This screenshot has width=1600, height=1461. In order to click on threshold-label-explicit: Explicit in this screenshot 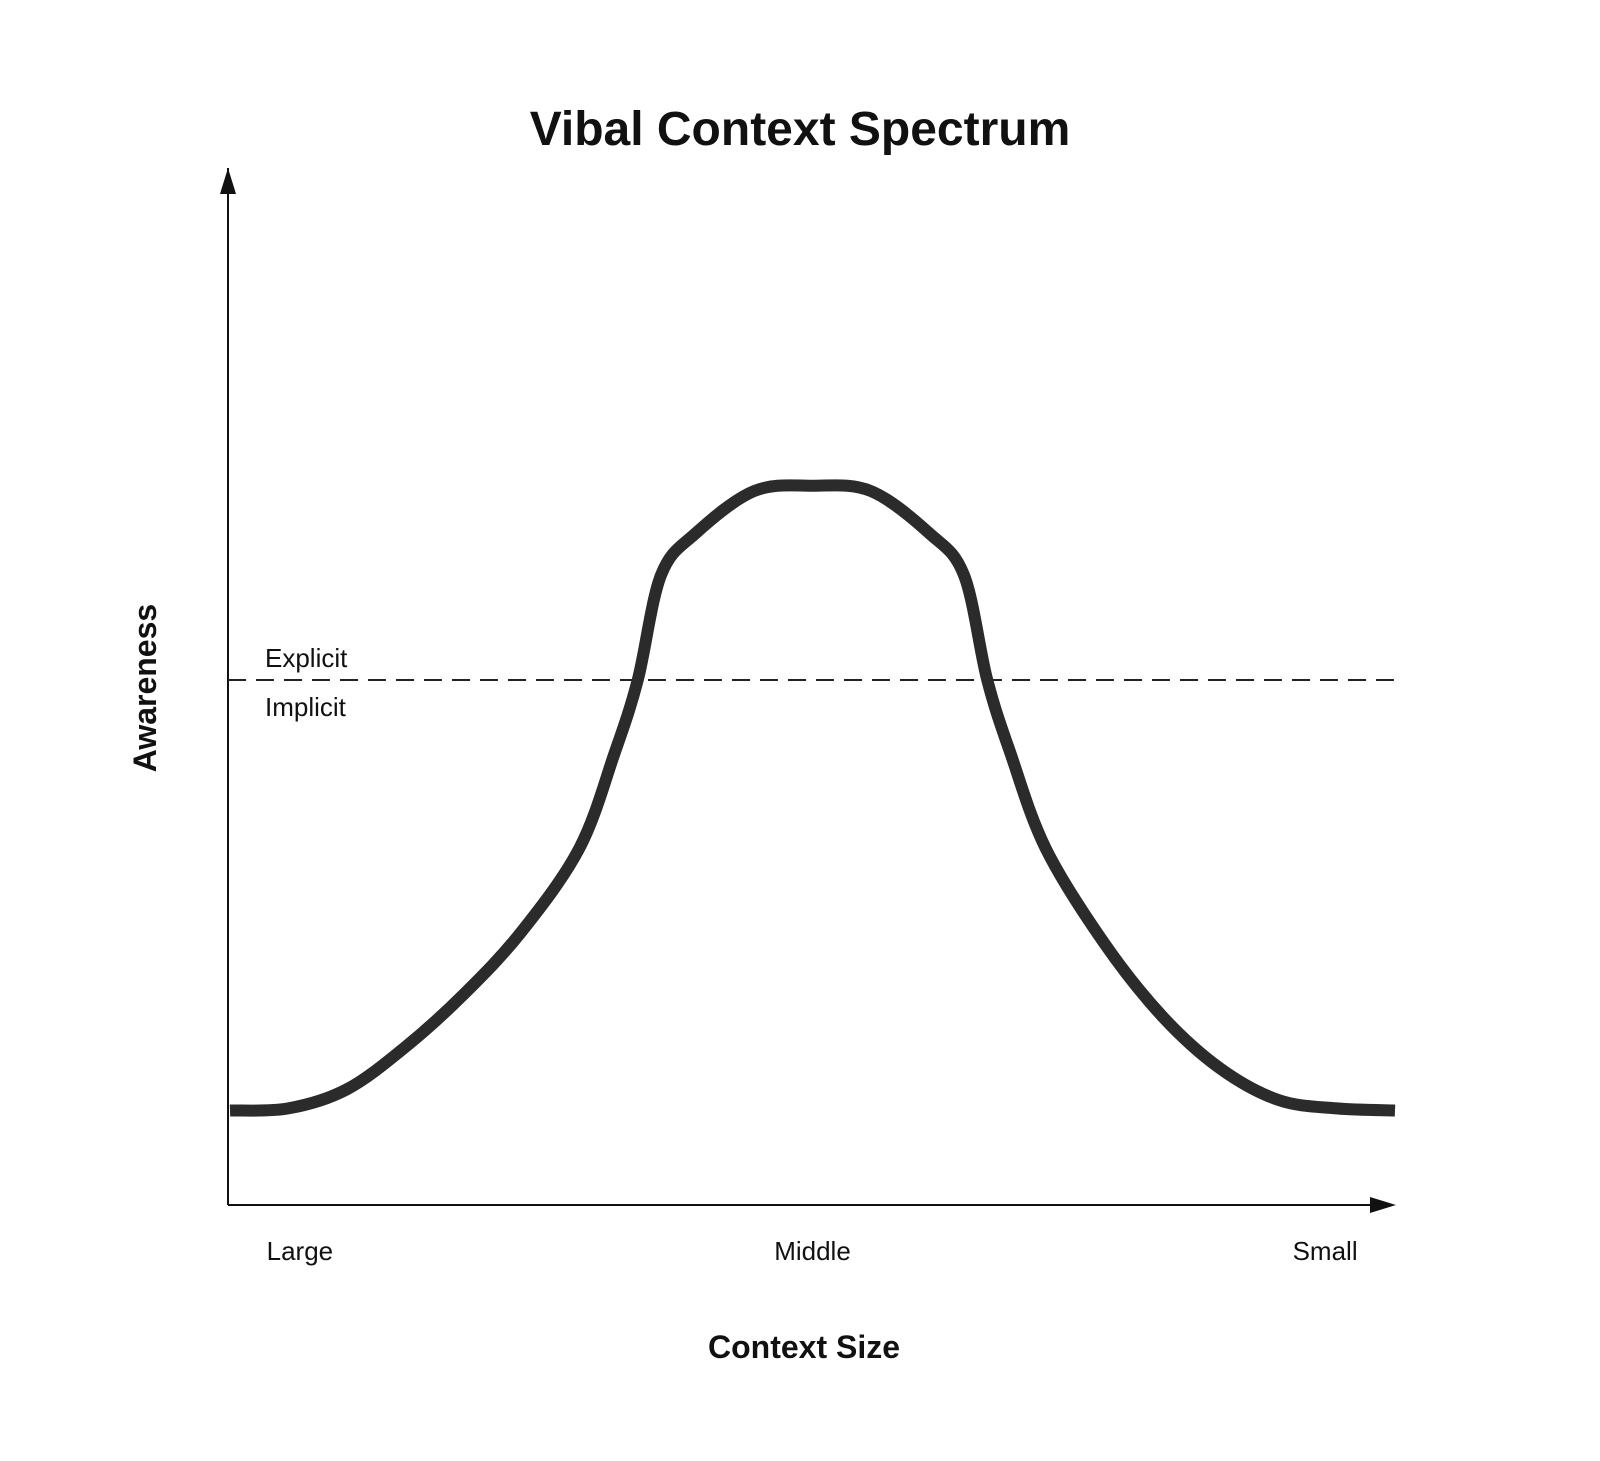, I will do `click(306, 658)`.